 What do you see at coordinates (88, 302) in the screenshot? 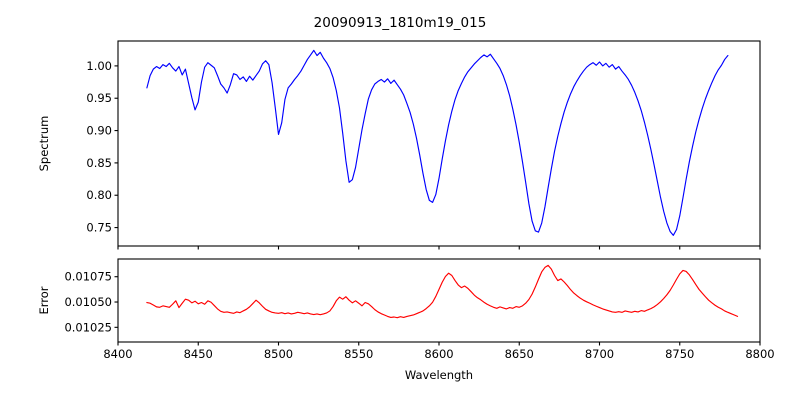
I see `y-tick-label: 0.01050` at bounding box center [88, 302].